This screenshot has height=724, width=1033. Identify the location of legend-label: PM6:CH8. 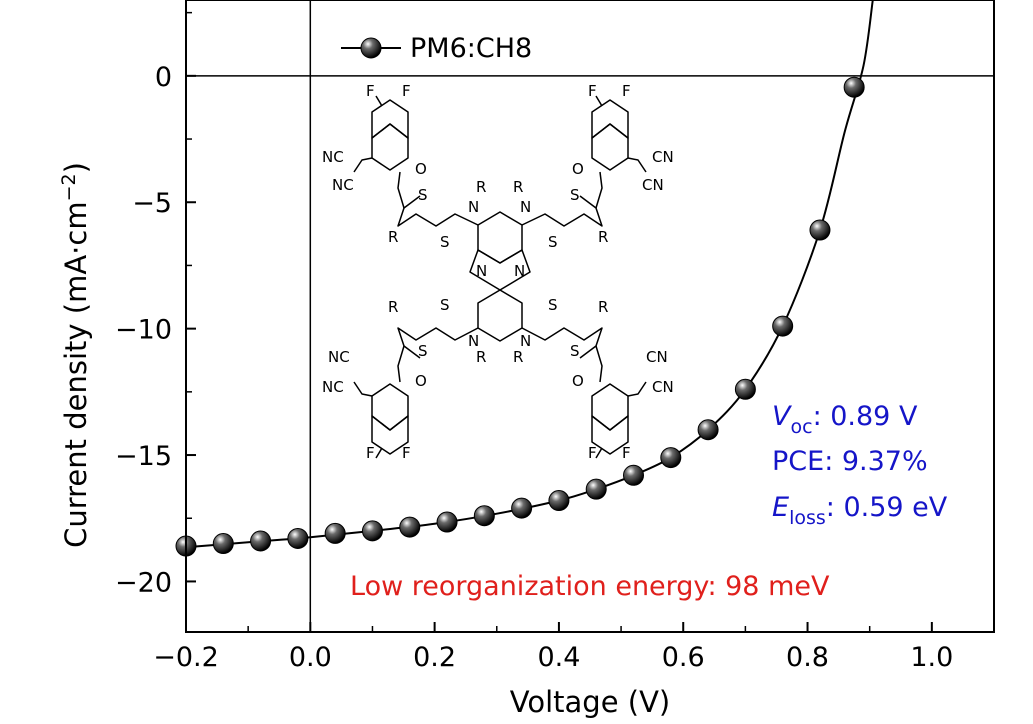
(471, 48).